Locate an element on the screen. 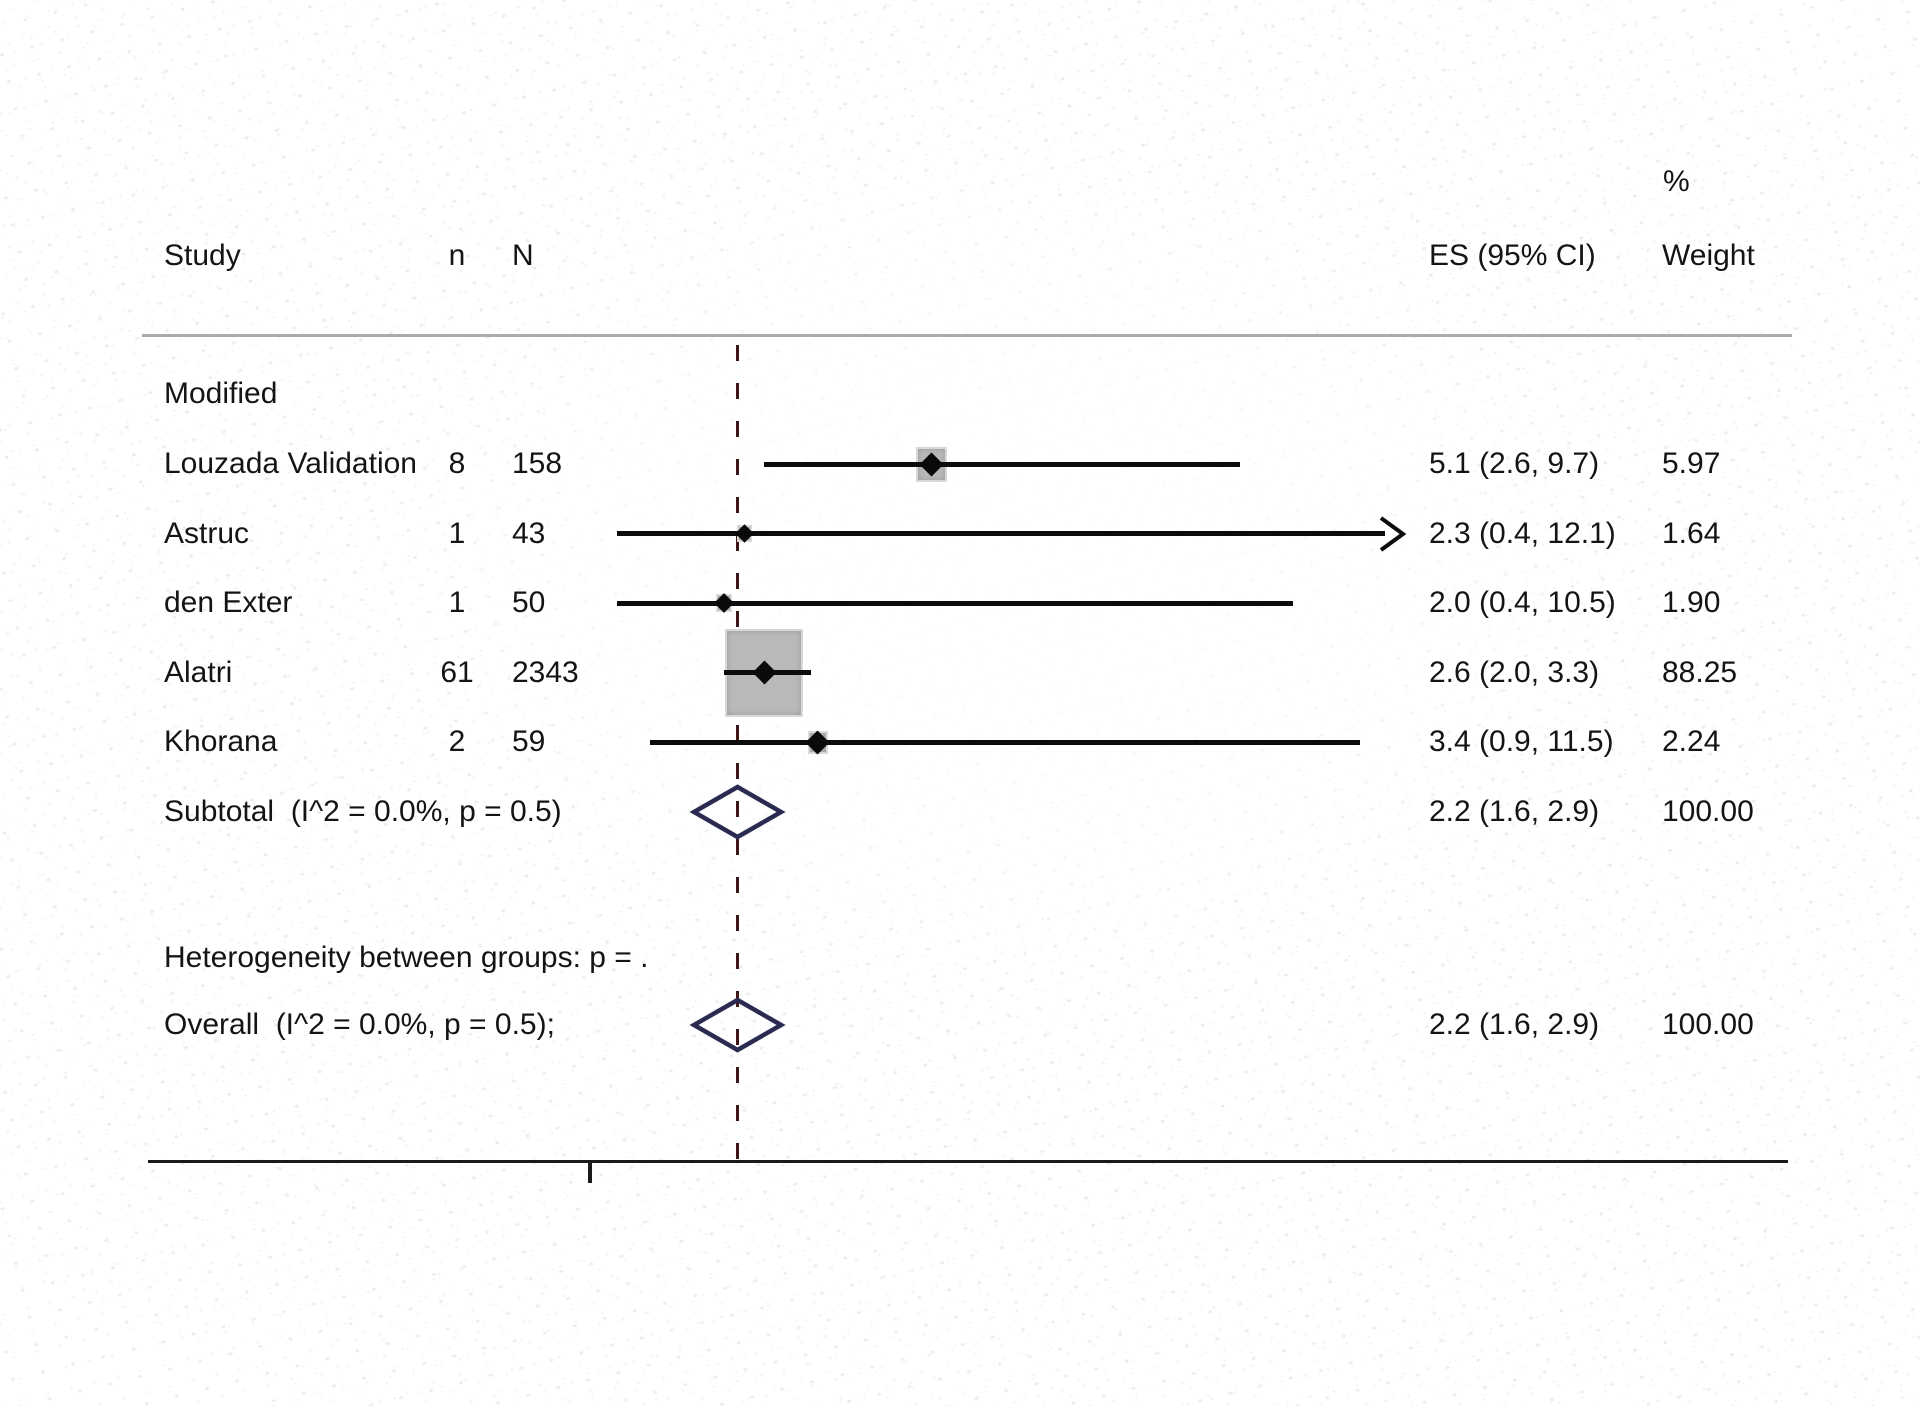  n-value: 2 is located at coordinates (457, 742).